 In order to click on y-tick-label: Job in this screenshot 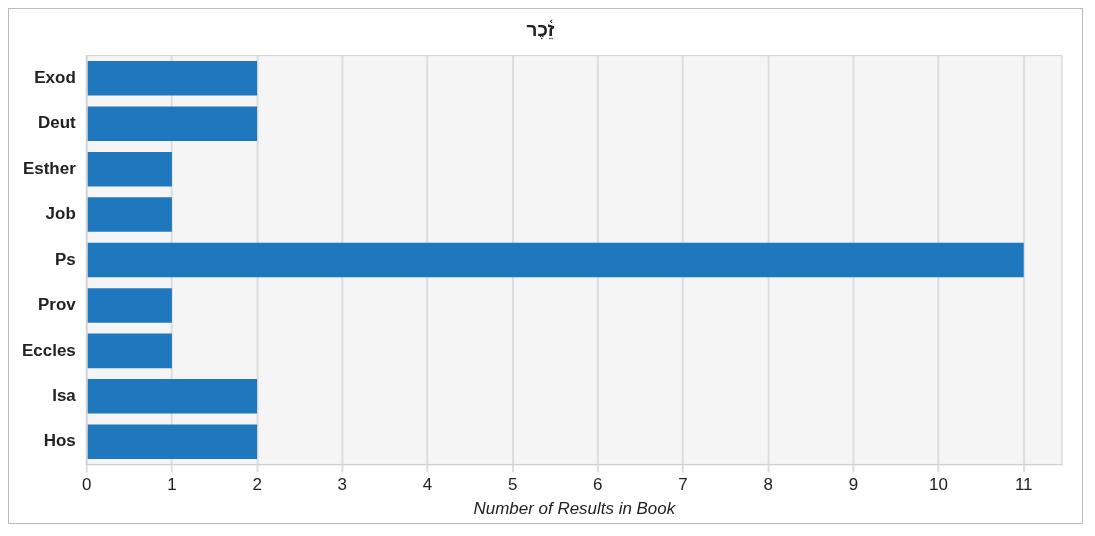, I will do `click(60, 214)`.